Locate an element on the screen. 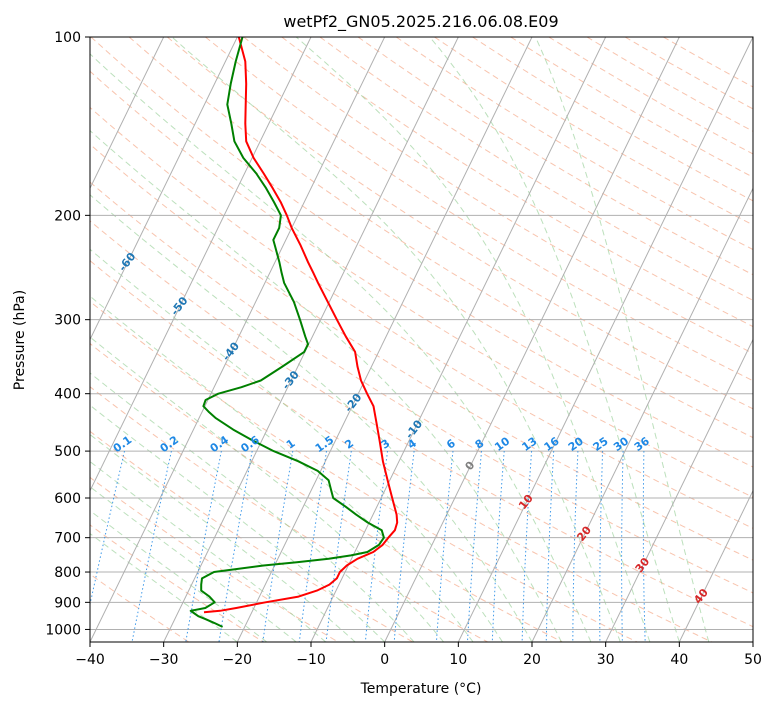  x-tick-label: −10 is located at coordinates (311, 660).